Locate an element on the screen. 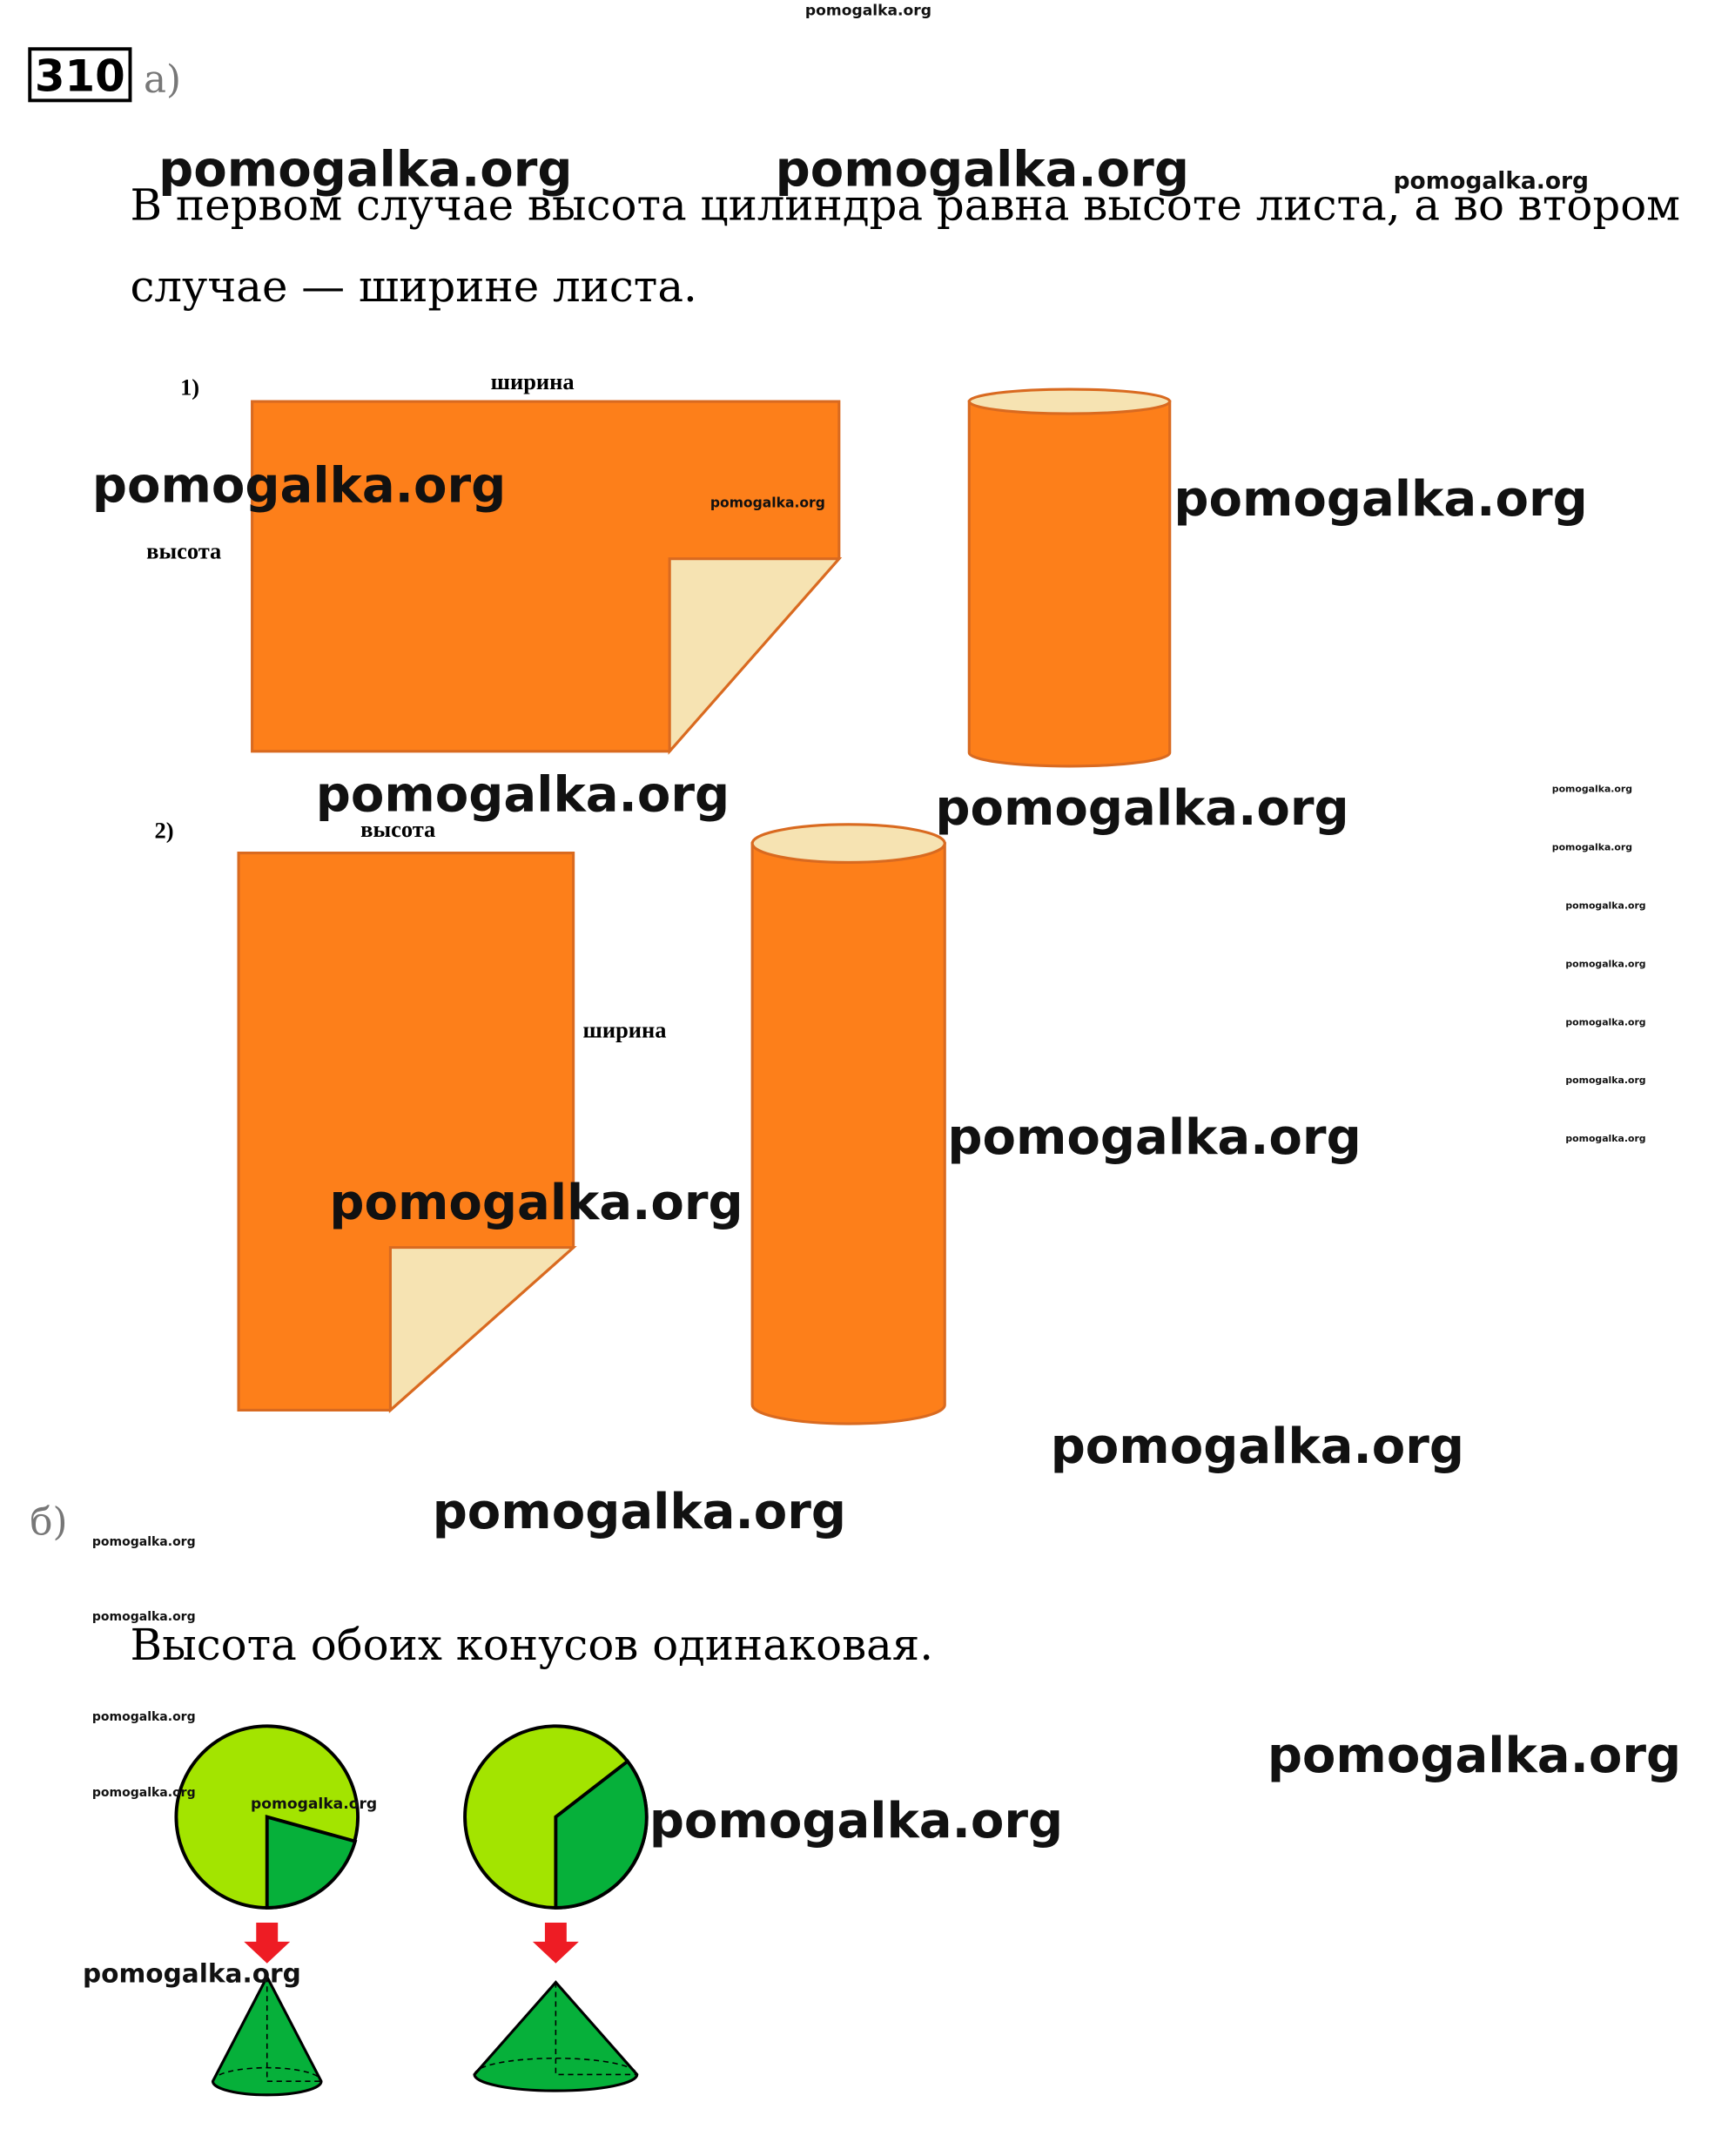 This screenshot has height=2156, width=1735. problem-box is located at coordinates (80, 75).